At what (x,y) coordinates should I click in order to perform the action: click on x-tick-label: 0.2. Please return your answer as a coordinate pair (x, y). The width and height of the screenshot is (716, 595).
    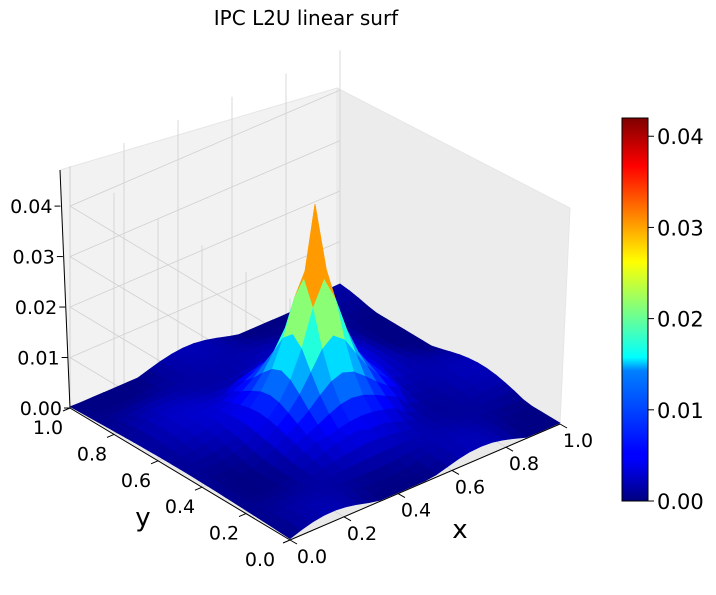
    Looking at the image, I should click on (362, 534).